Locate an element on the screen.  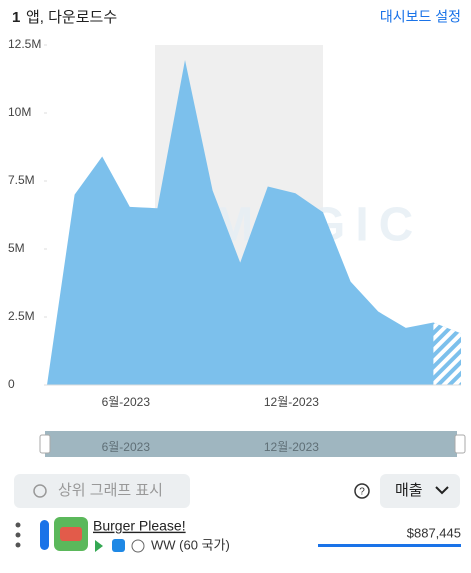
metric-label: 매출 is located at coordinates (409, 490).